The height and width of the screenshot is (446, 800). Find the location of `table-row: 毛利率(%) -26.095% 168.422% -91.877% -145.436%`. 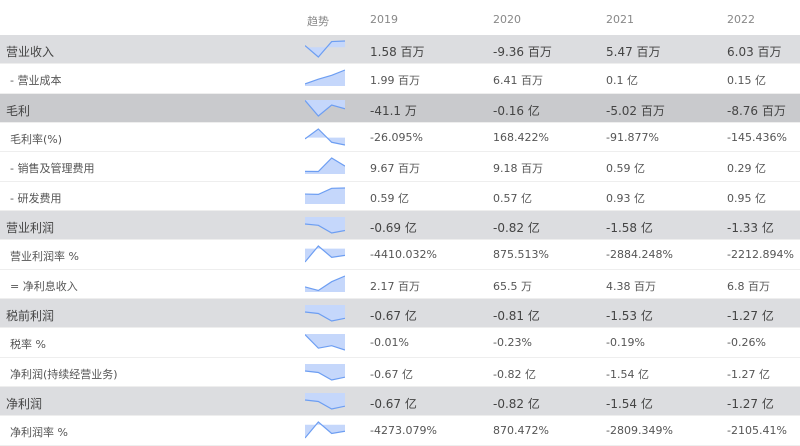

table-row: 毛利率(%) -26.095% 168.422% -91.877% -145.436% is located at coordinates (400, 138).